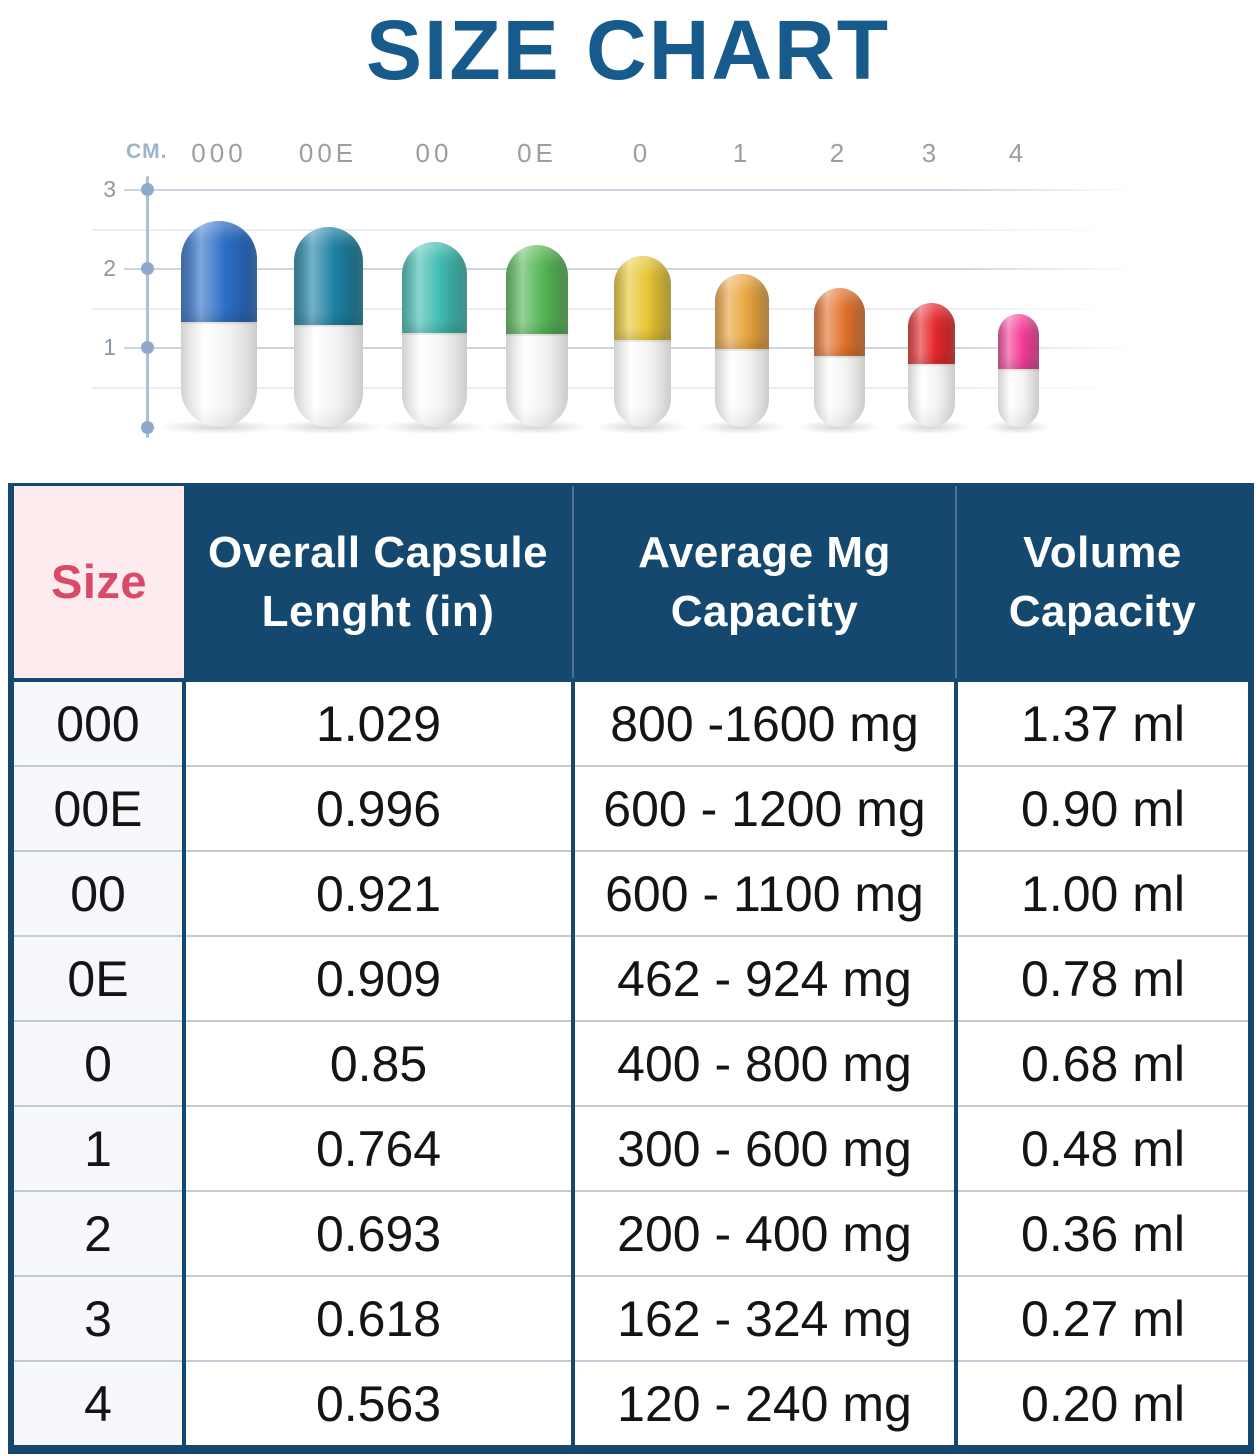 This screenshot has height=1456, width=1256. I want to click on gridline-3cm, so click(630, 190).